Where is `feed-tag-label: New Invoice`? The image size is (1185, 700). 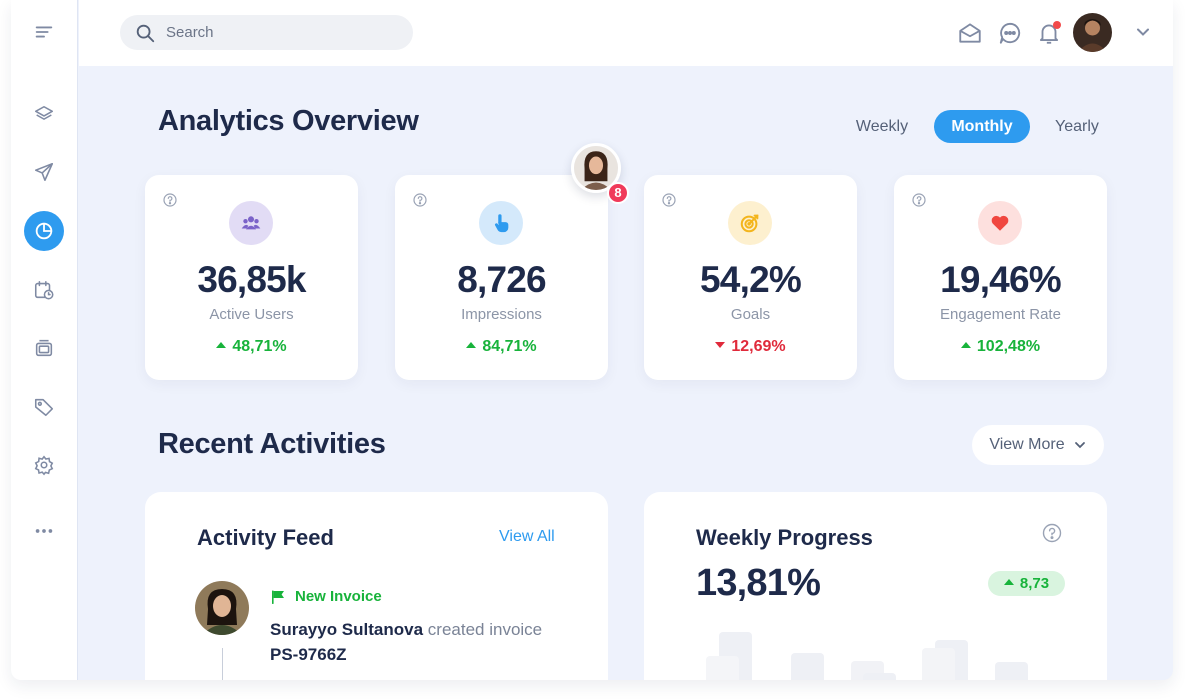
feed-tag-label: New Invoice is located at coordinates (338, 596).